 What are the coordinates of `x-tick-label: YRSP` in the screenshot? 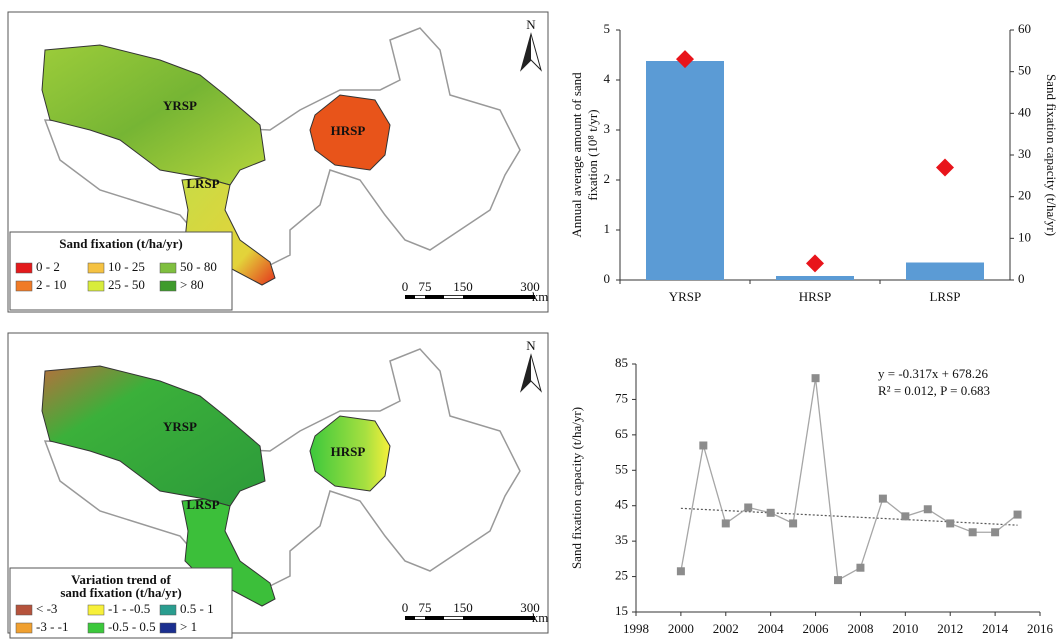 It's located at (685, 296).